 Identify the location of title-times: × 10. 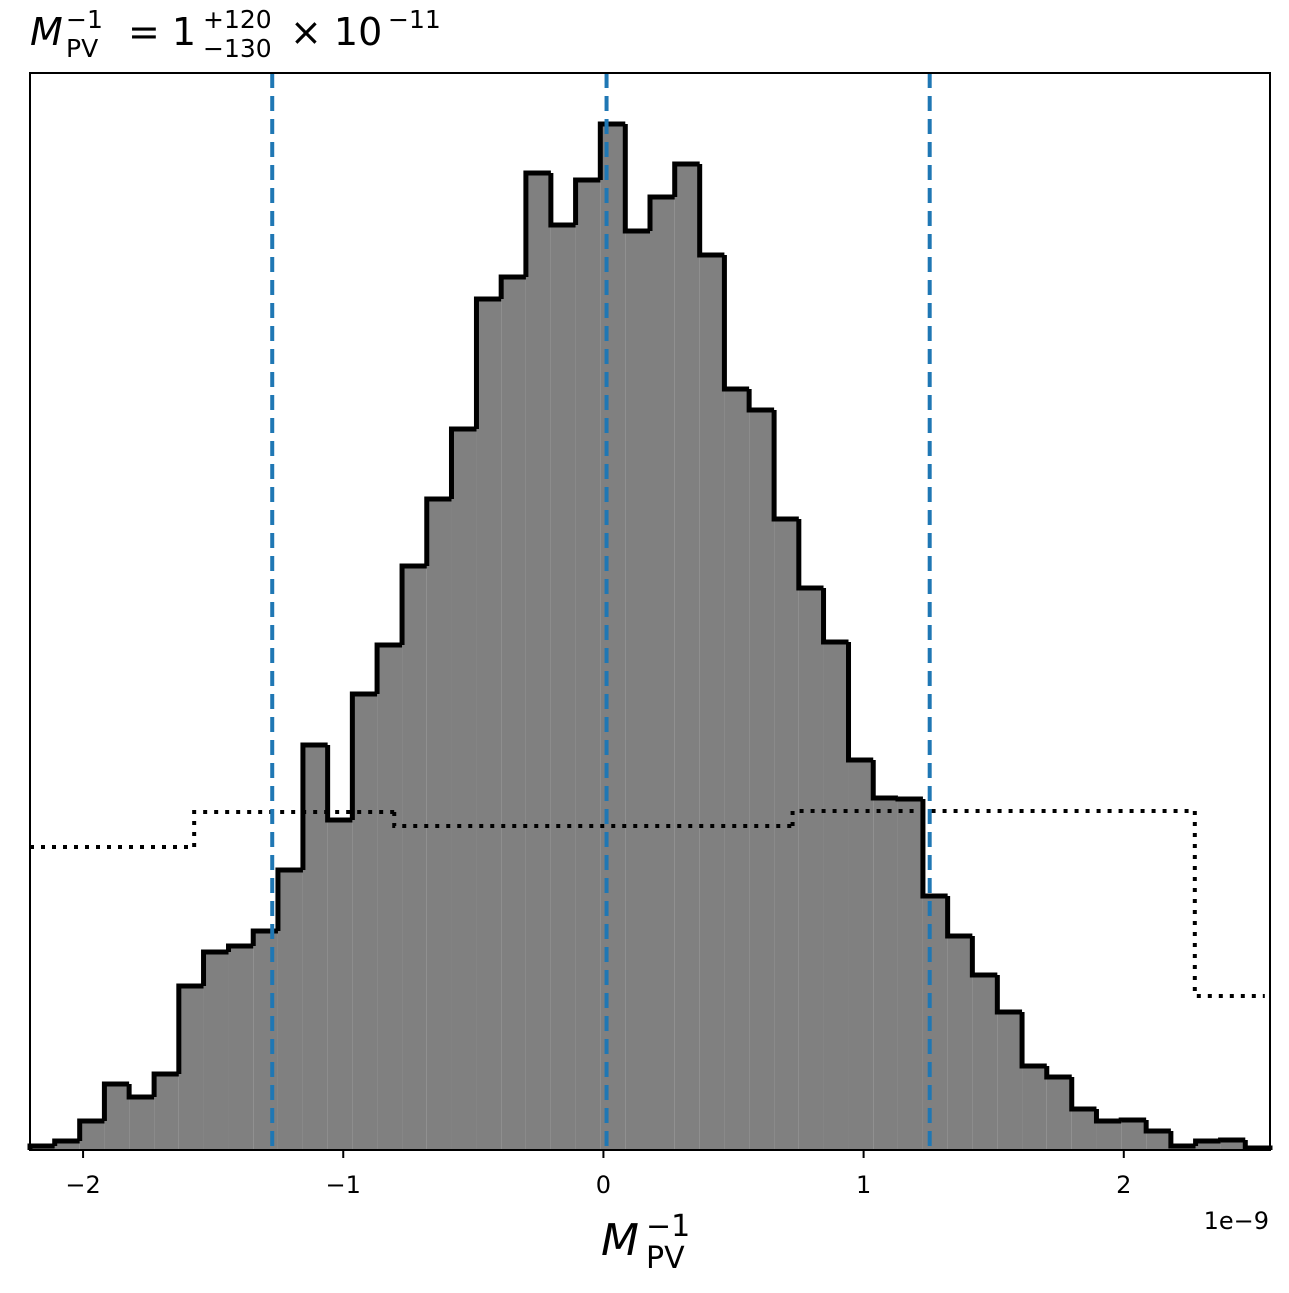
(336, 32).